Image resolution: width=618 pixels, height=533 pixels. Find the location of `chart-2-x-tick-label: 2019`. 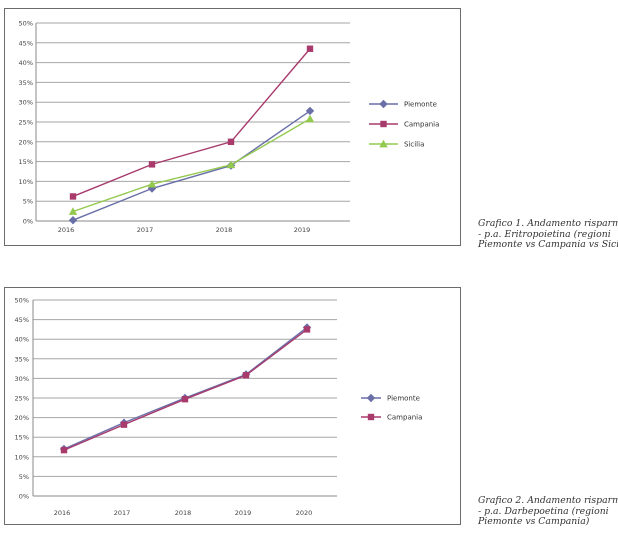

chart-2-x-tick-label: 2019 is located at coordinates (243, 513).